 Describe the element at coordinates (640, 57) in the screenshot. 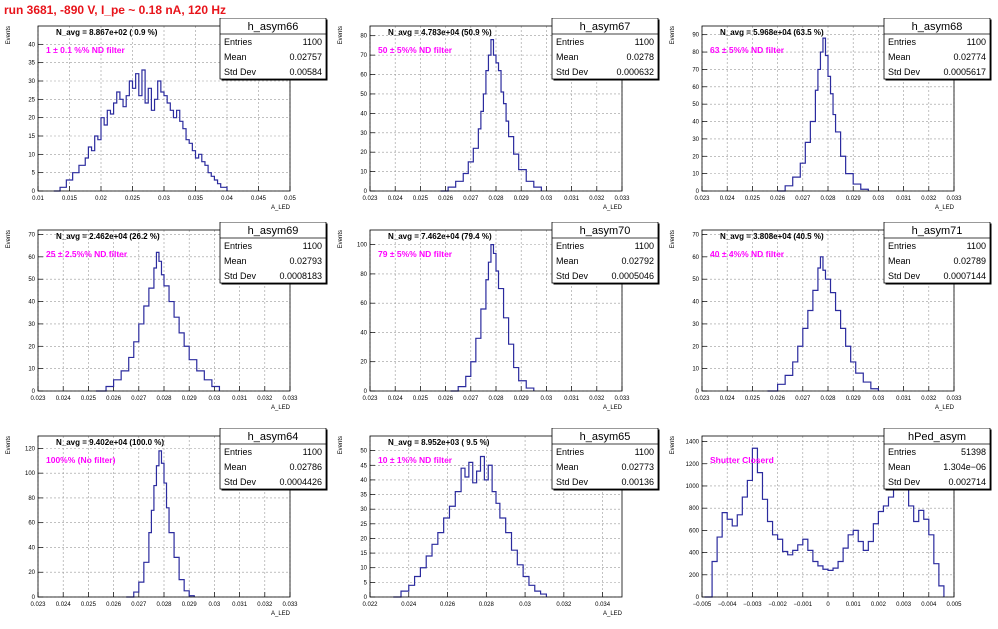

I see `stats-value: 0.0278` at that location.